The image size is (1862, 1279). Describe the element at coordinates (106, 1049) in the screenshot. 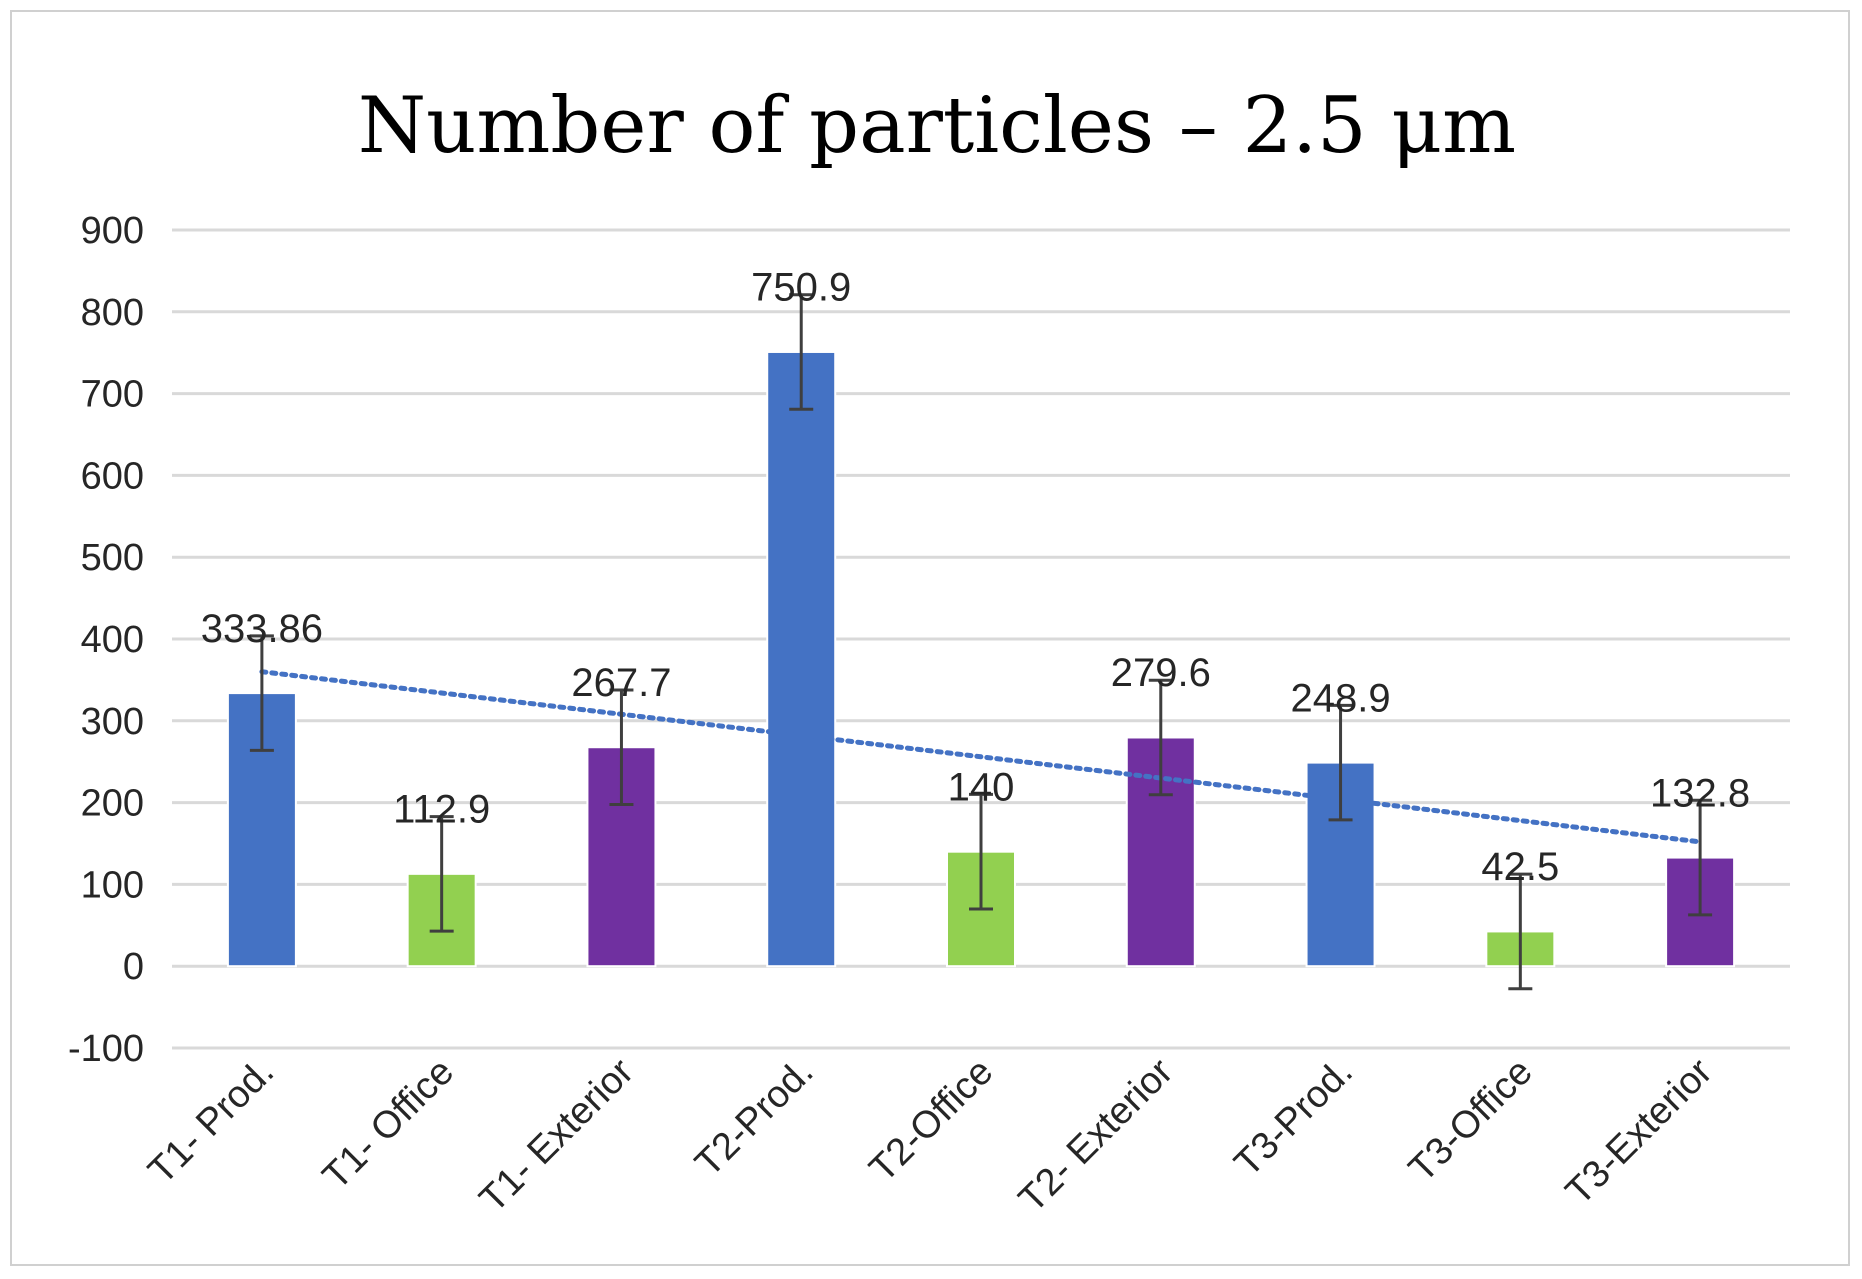

I see `y-tick-label--100: -100` at that location.